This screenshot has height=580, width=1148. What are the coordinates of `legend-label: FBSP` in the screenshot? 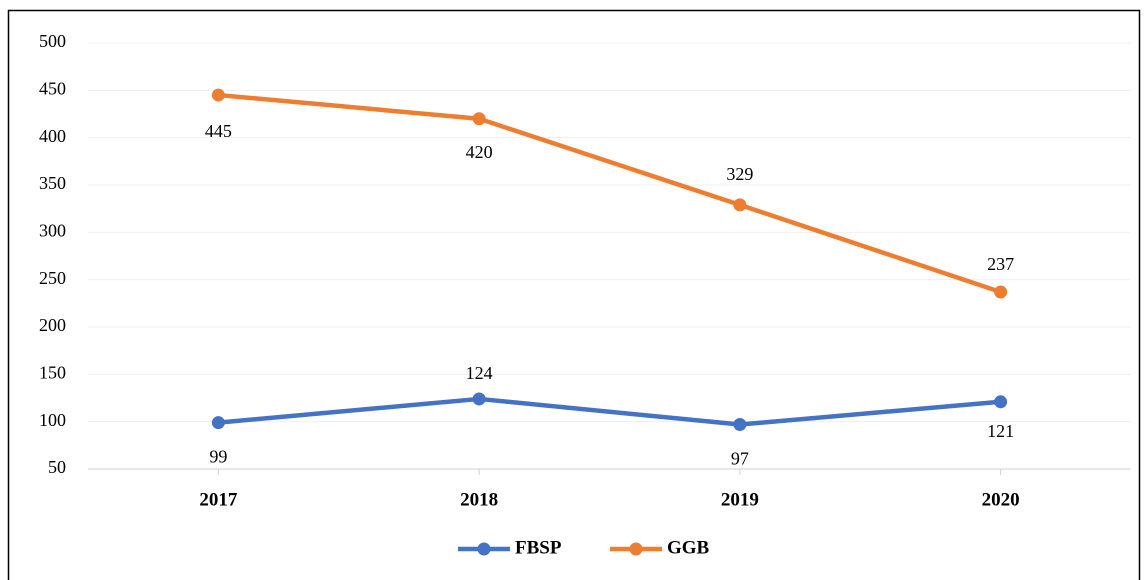 It's located at (538, 547).